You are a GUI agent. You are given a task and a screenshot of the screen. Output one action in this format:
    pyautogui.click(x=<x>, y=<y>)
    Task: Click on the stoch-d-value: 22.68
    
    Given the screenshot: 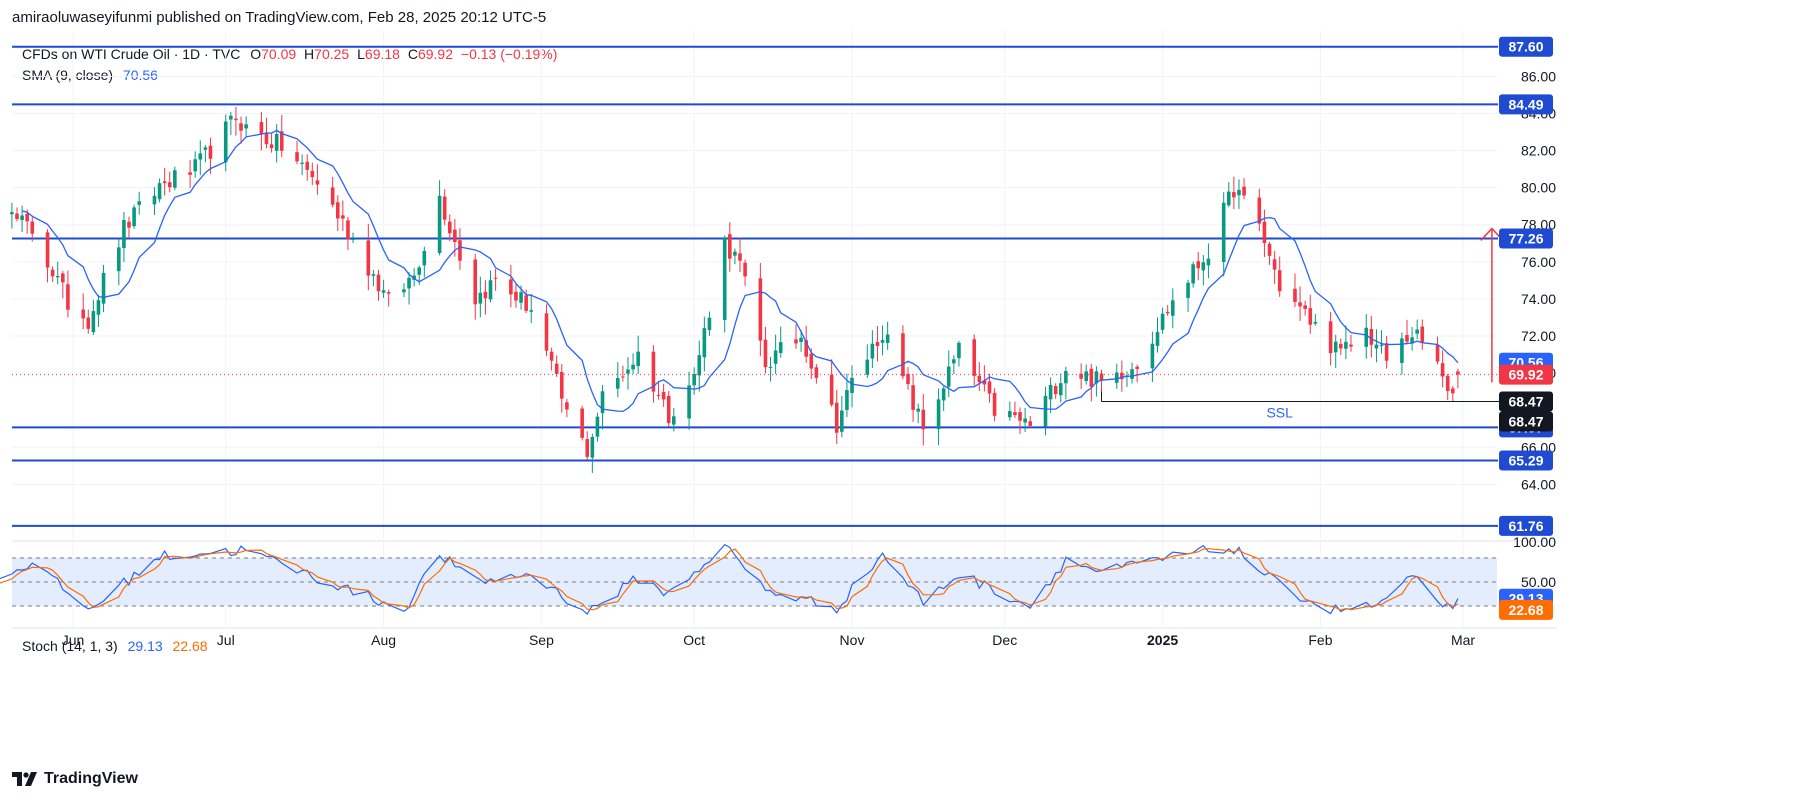 What is the action you would take?
    pyautogui.click(x=190, y=646)
    